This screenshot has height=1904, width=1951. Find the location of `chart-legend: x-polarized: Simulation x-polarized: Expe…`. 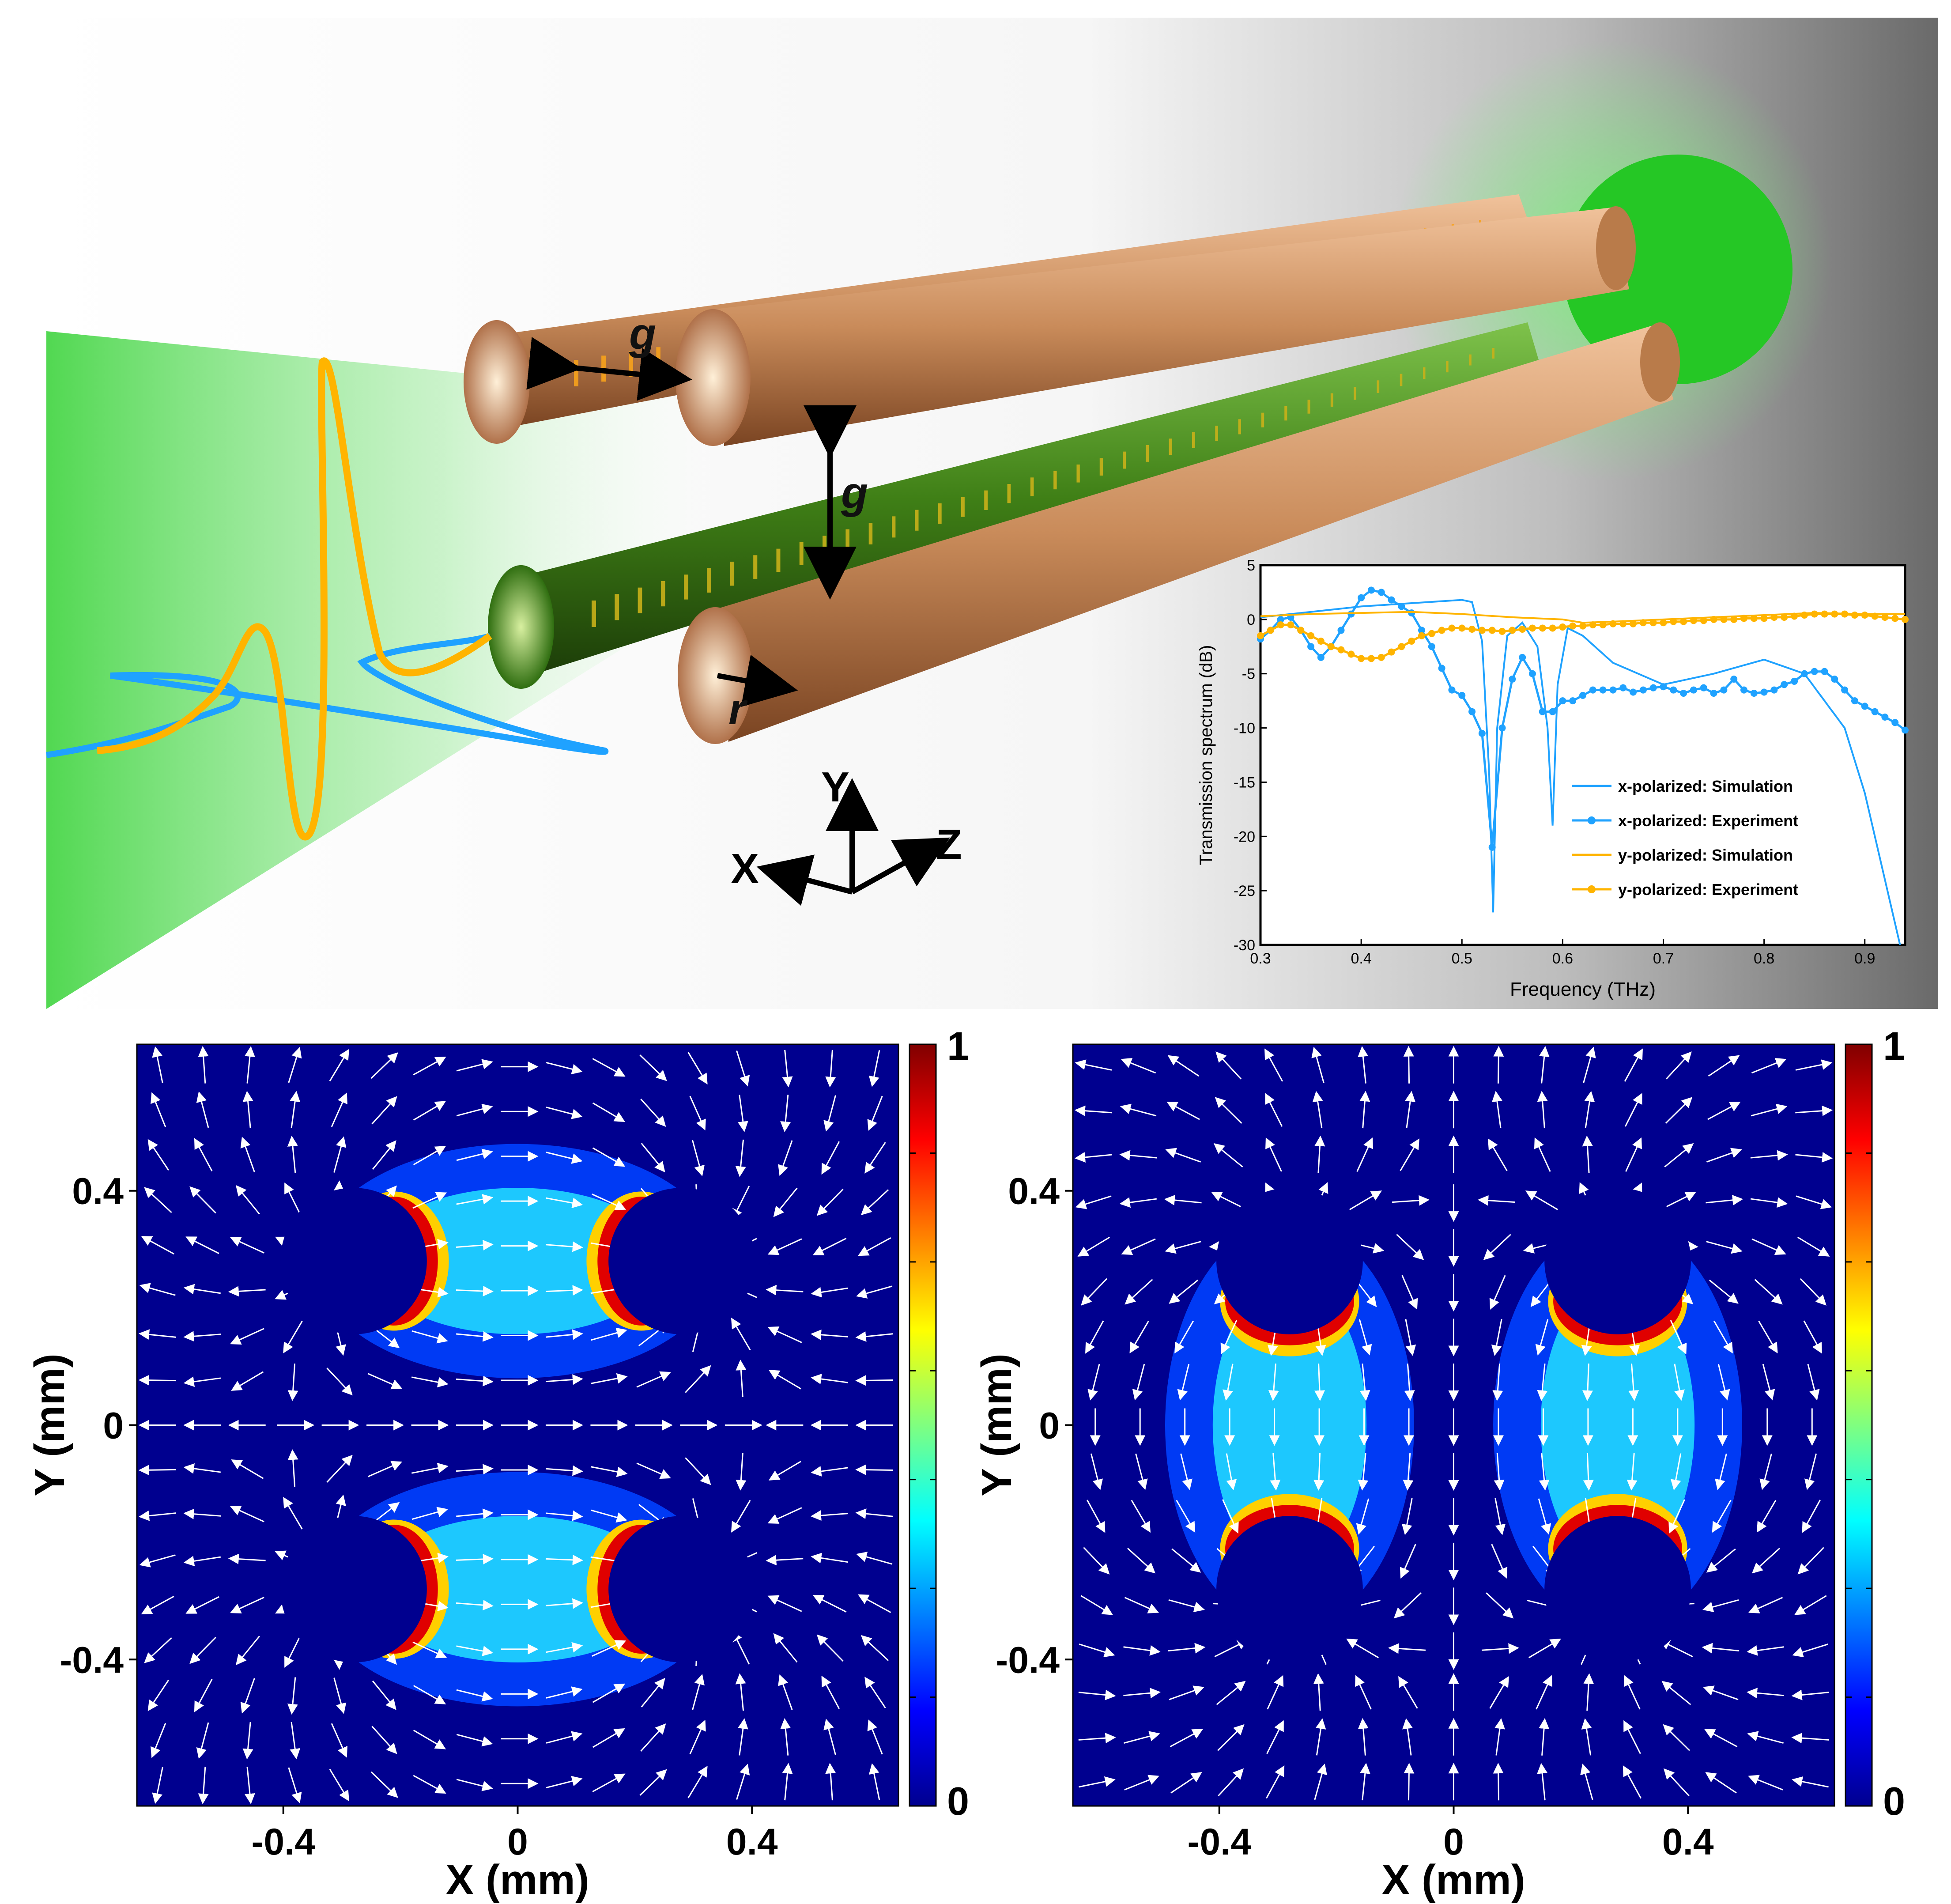

chart-legend: x-polarized: Simulation x-polarized: Expe… is located at coordinates (1685, 838).